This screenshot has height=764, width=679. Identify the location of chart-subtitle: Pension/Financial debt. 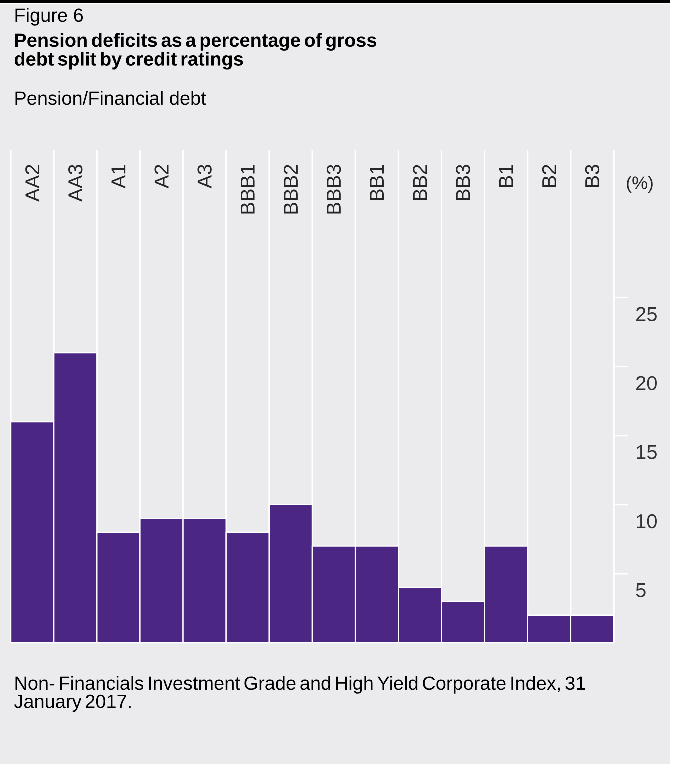
(111, 98).